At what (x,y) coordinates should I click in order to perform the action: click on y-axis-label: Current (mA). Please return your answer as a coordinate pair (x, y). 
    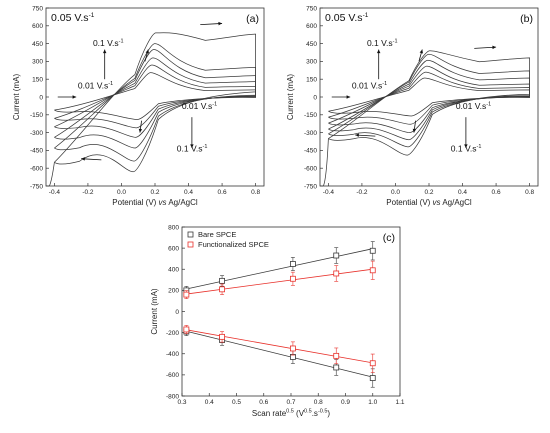
    Looking at the image, I should click on (154, 311).